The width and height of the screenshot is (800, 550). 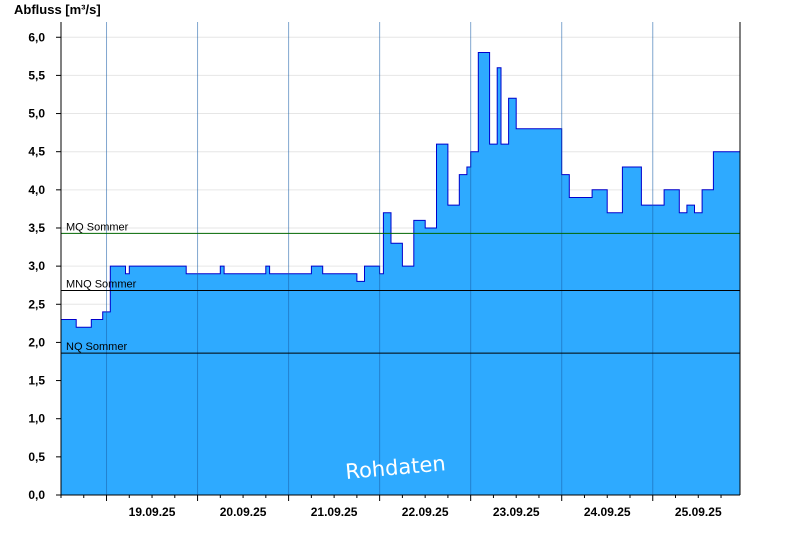 I want to click on x-tick-label: 25.09.25, so click(x=698, y=512).